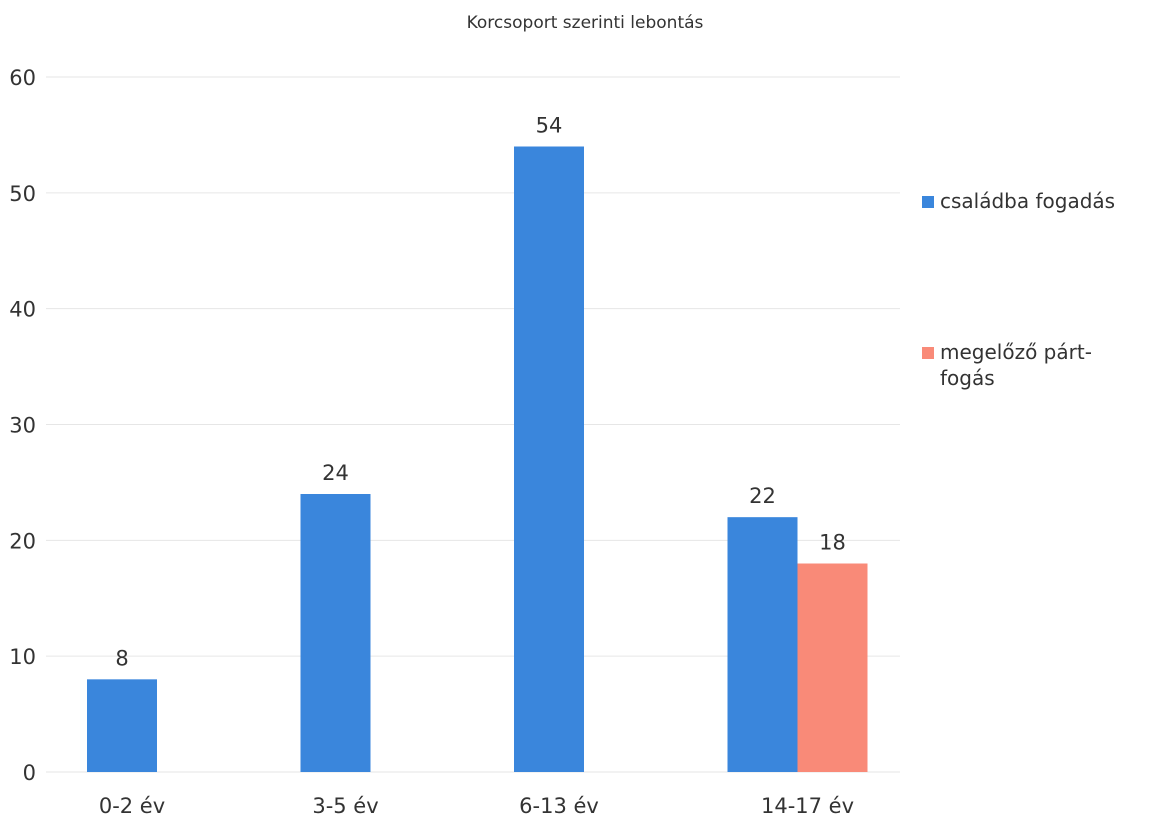 This screenshot has height=817, width=1160. I want to click on y-axis: 0 10 20 30 40 50 60, so click(22, 425).